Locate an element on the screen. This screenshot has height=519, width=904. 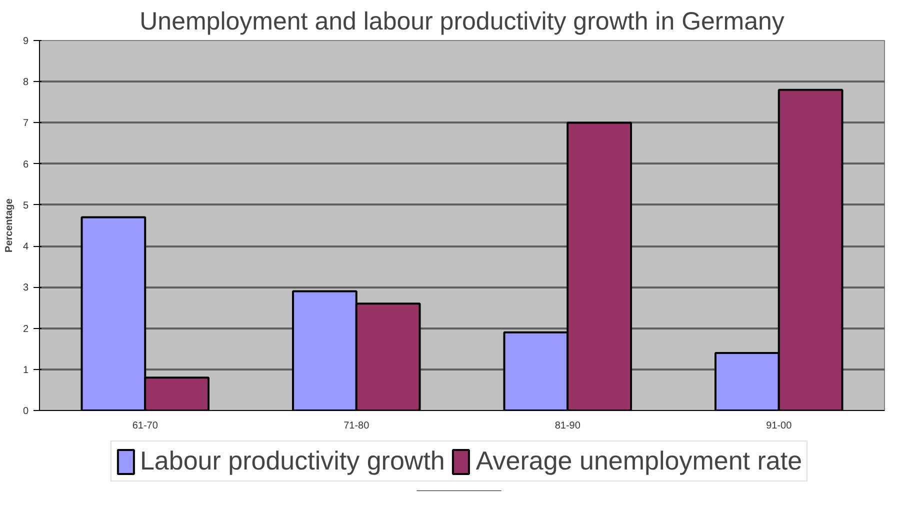
y-tick-label: 0 is located at coordinates (25, 411).